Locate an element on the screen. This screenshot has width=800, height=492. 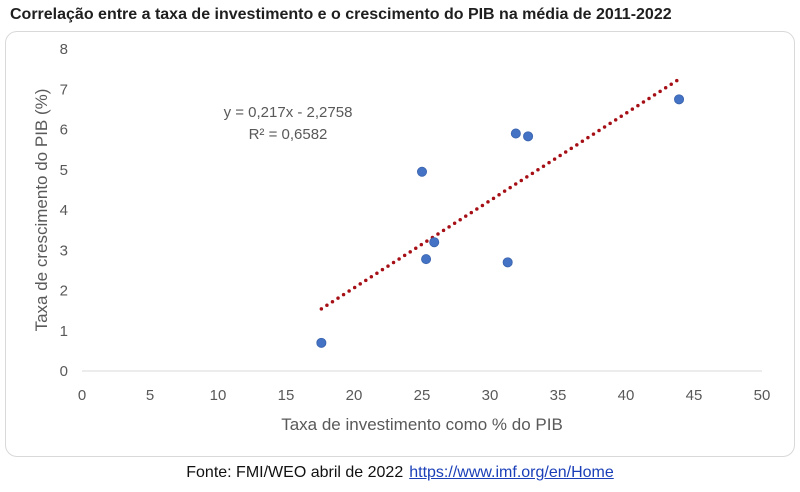
x-tick-labels: 0 5 10 15 20 25 30 35 40 45 50 is located at coordinates (424, 395).